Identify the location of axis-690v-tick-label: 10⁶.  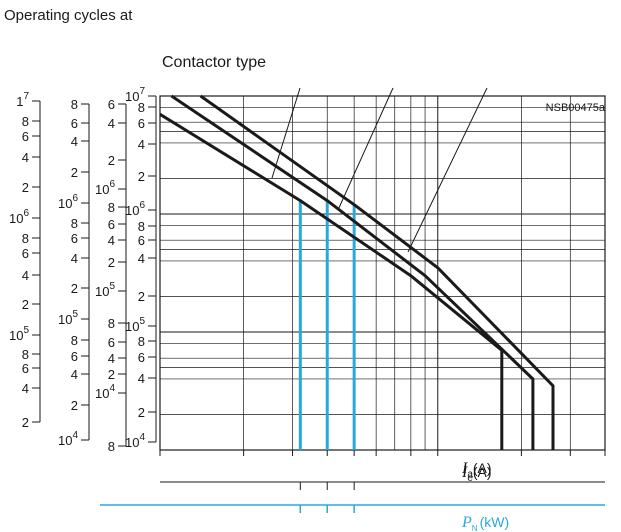
(105, 188).